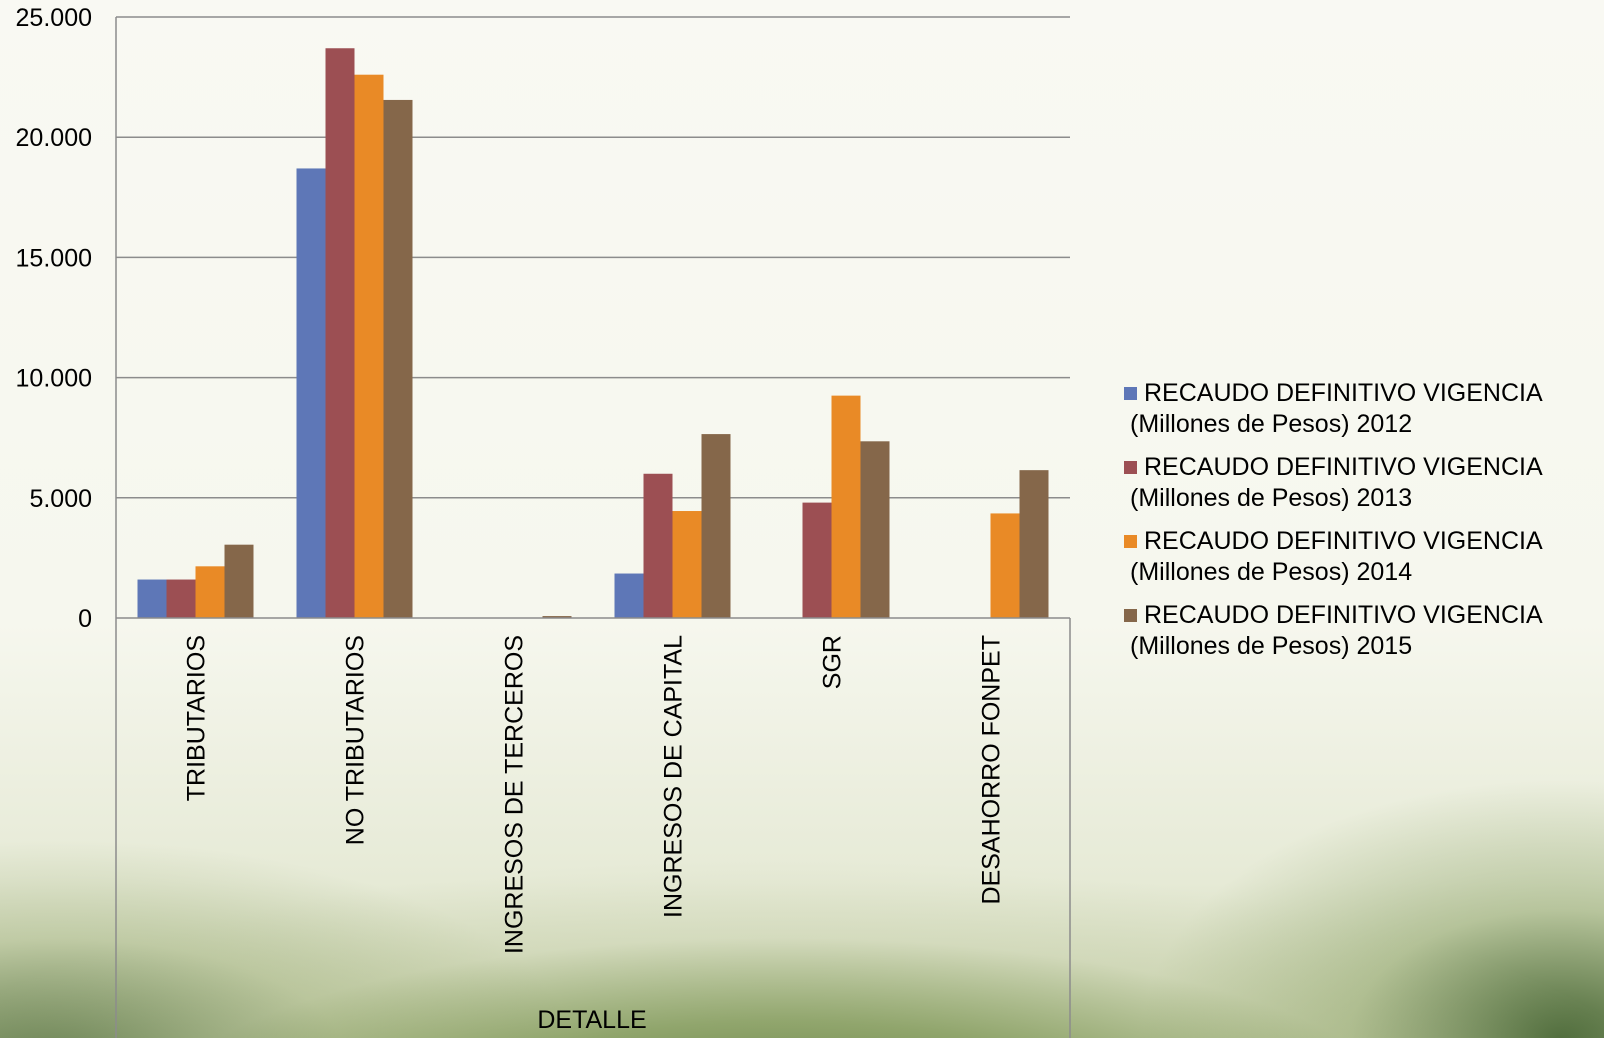  Describe the element at coordinates (591, 1020) in the screenshot. I see `x-axis-label: DETALLE` at that location.